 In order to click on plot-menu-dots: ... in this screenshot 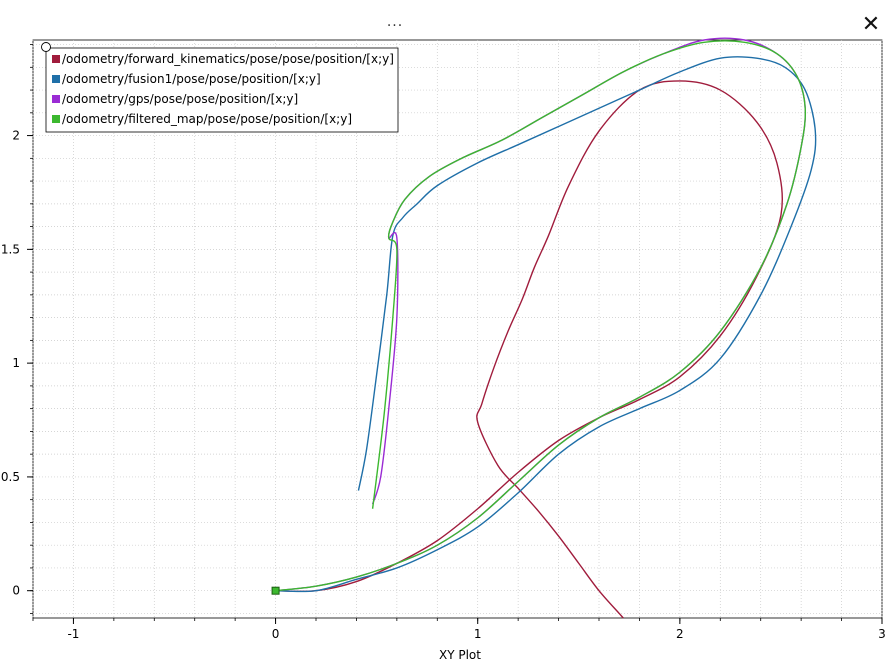, I will do `click(395, 22)`.